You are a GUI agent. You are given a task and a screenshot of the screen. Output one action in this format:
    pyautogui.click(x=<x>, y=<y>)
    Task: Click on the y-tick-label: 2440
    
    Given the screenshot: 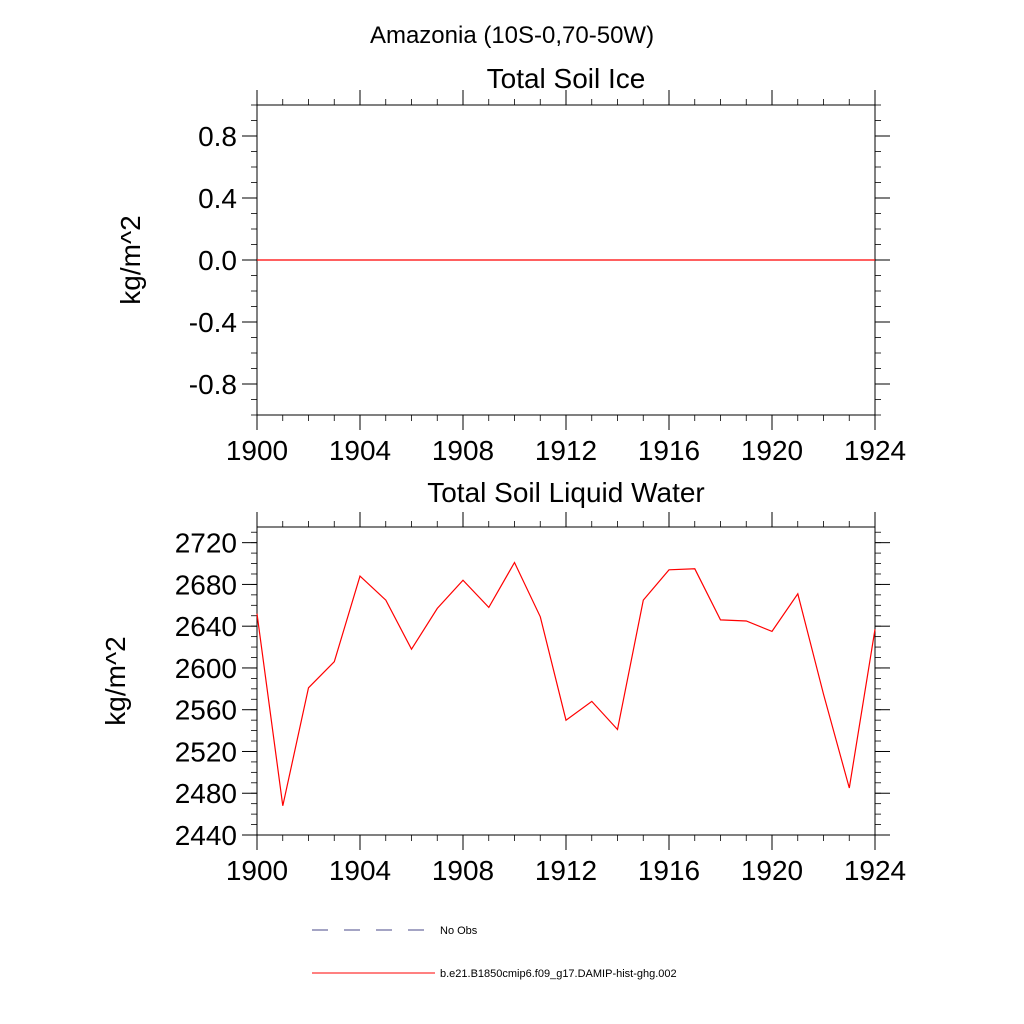 What is the action you would take?
    pyautogui.click(x=206, y=835)
    